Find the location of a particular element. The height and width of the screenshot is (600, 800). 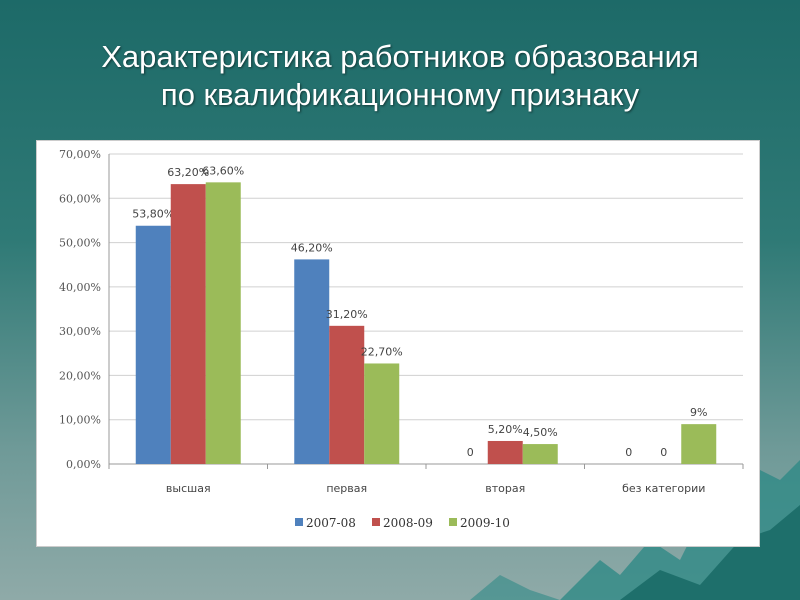

data-label: 46,20% is located at coordinates (312, 247).